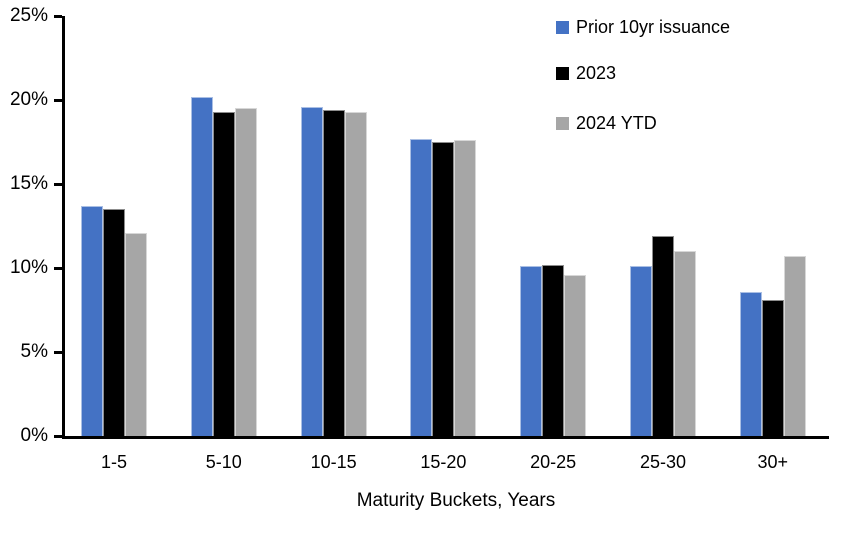 The width and height of the screenshot is (852, 534). Describe the element at coordinates (553, 462) in the screenshot. I see `x-tick-label: 20-25` at that location.